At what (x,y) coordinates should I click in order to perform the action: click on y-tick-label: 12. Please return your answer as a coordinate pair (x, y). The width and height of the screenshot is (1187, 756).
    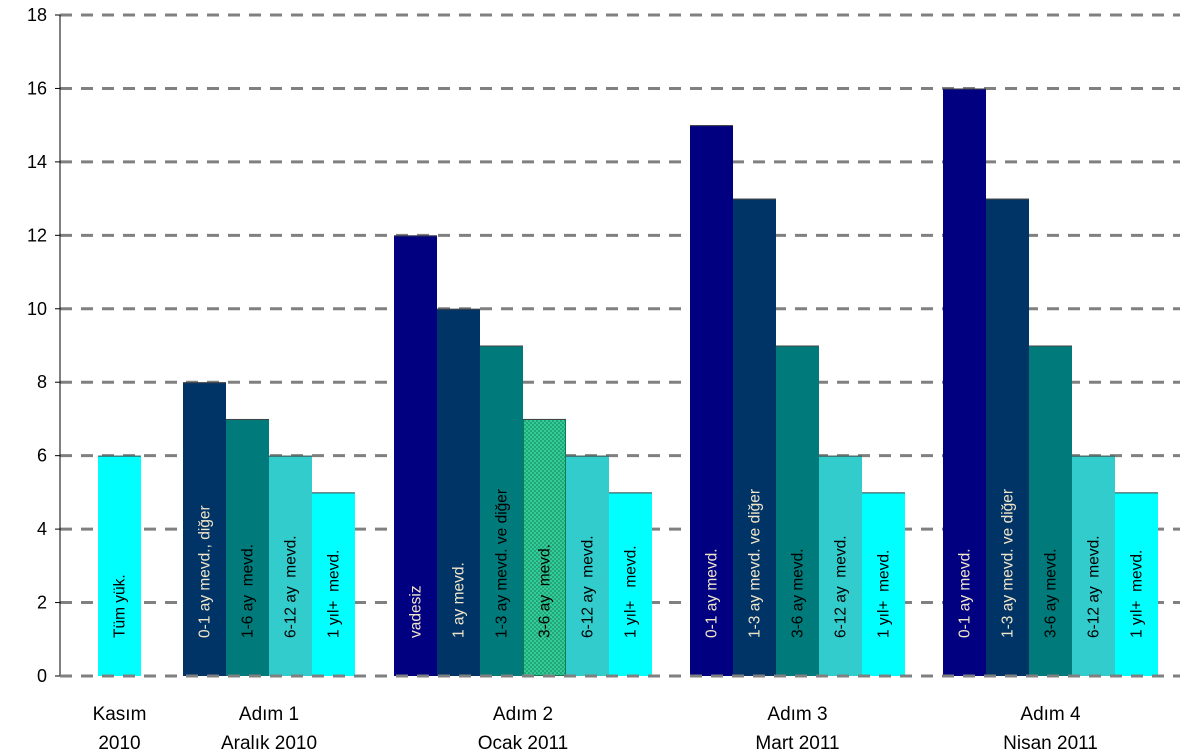
    Looking at the image, I should click on (37, 235).